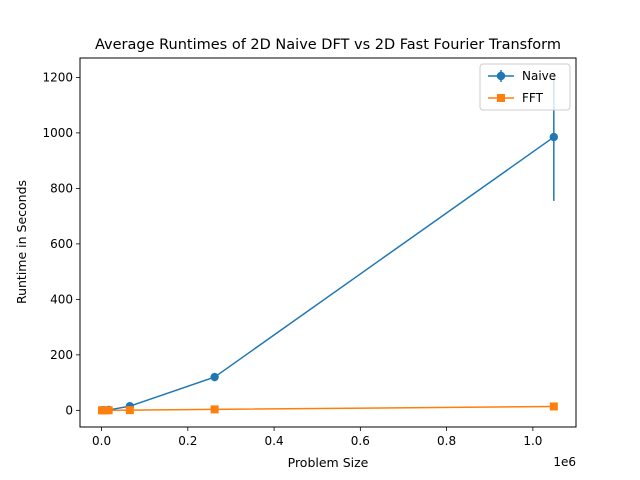  I want to click on x-tick-label: 0.6, so click(360, 441).